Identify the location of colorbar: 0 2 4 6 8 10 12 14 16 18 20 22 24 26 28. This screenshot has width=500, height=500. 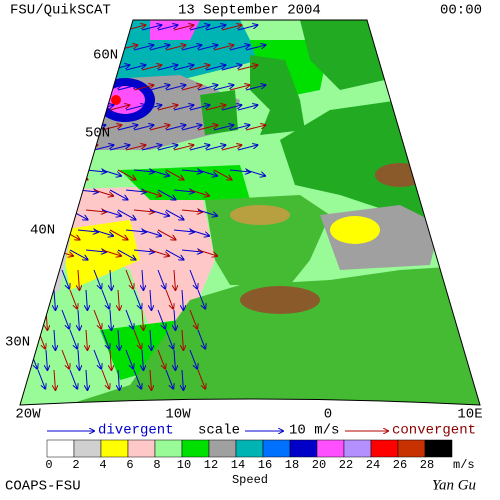
(249, 455).